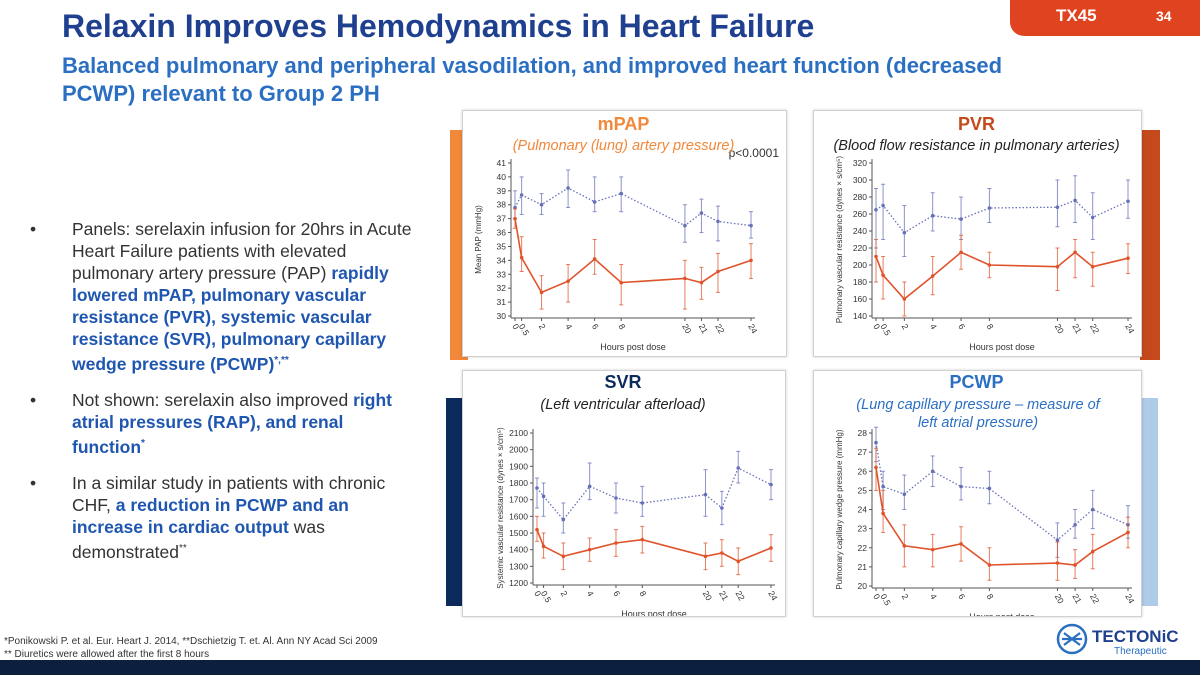 The height and width of the screenshot is (675, 1200). I want to click on y-tick-label: 1400, so click(518, 550).